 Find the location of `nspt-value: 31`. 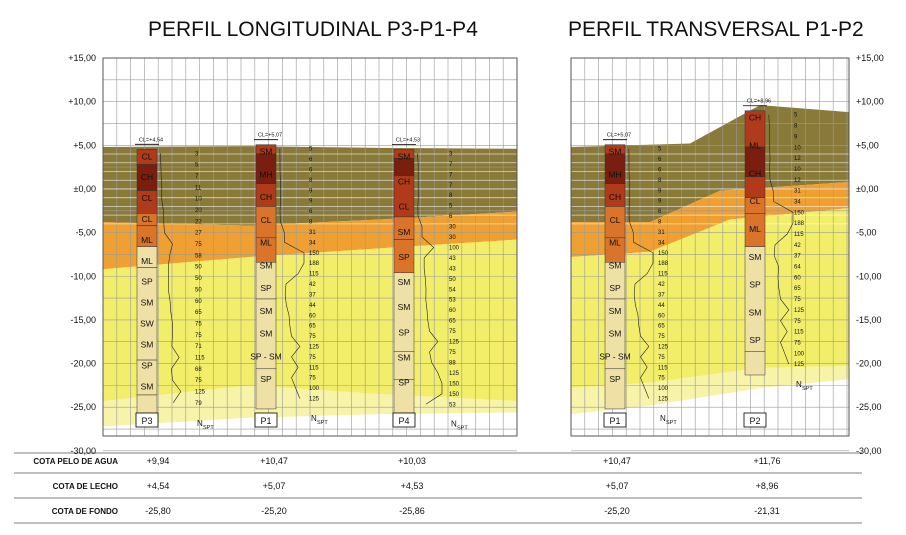

nspt-value: 31 is located at coordinates (797, 192).